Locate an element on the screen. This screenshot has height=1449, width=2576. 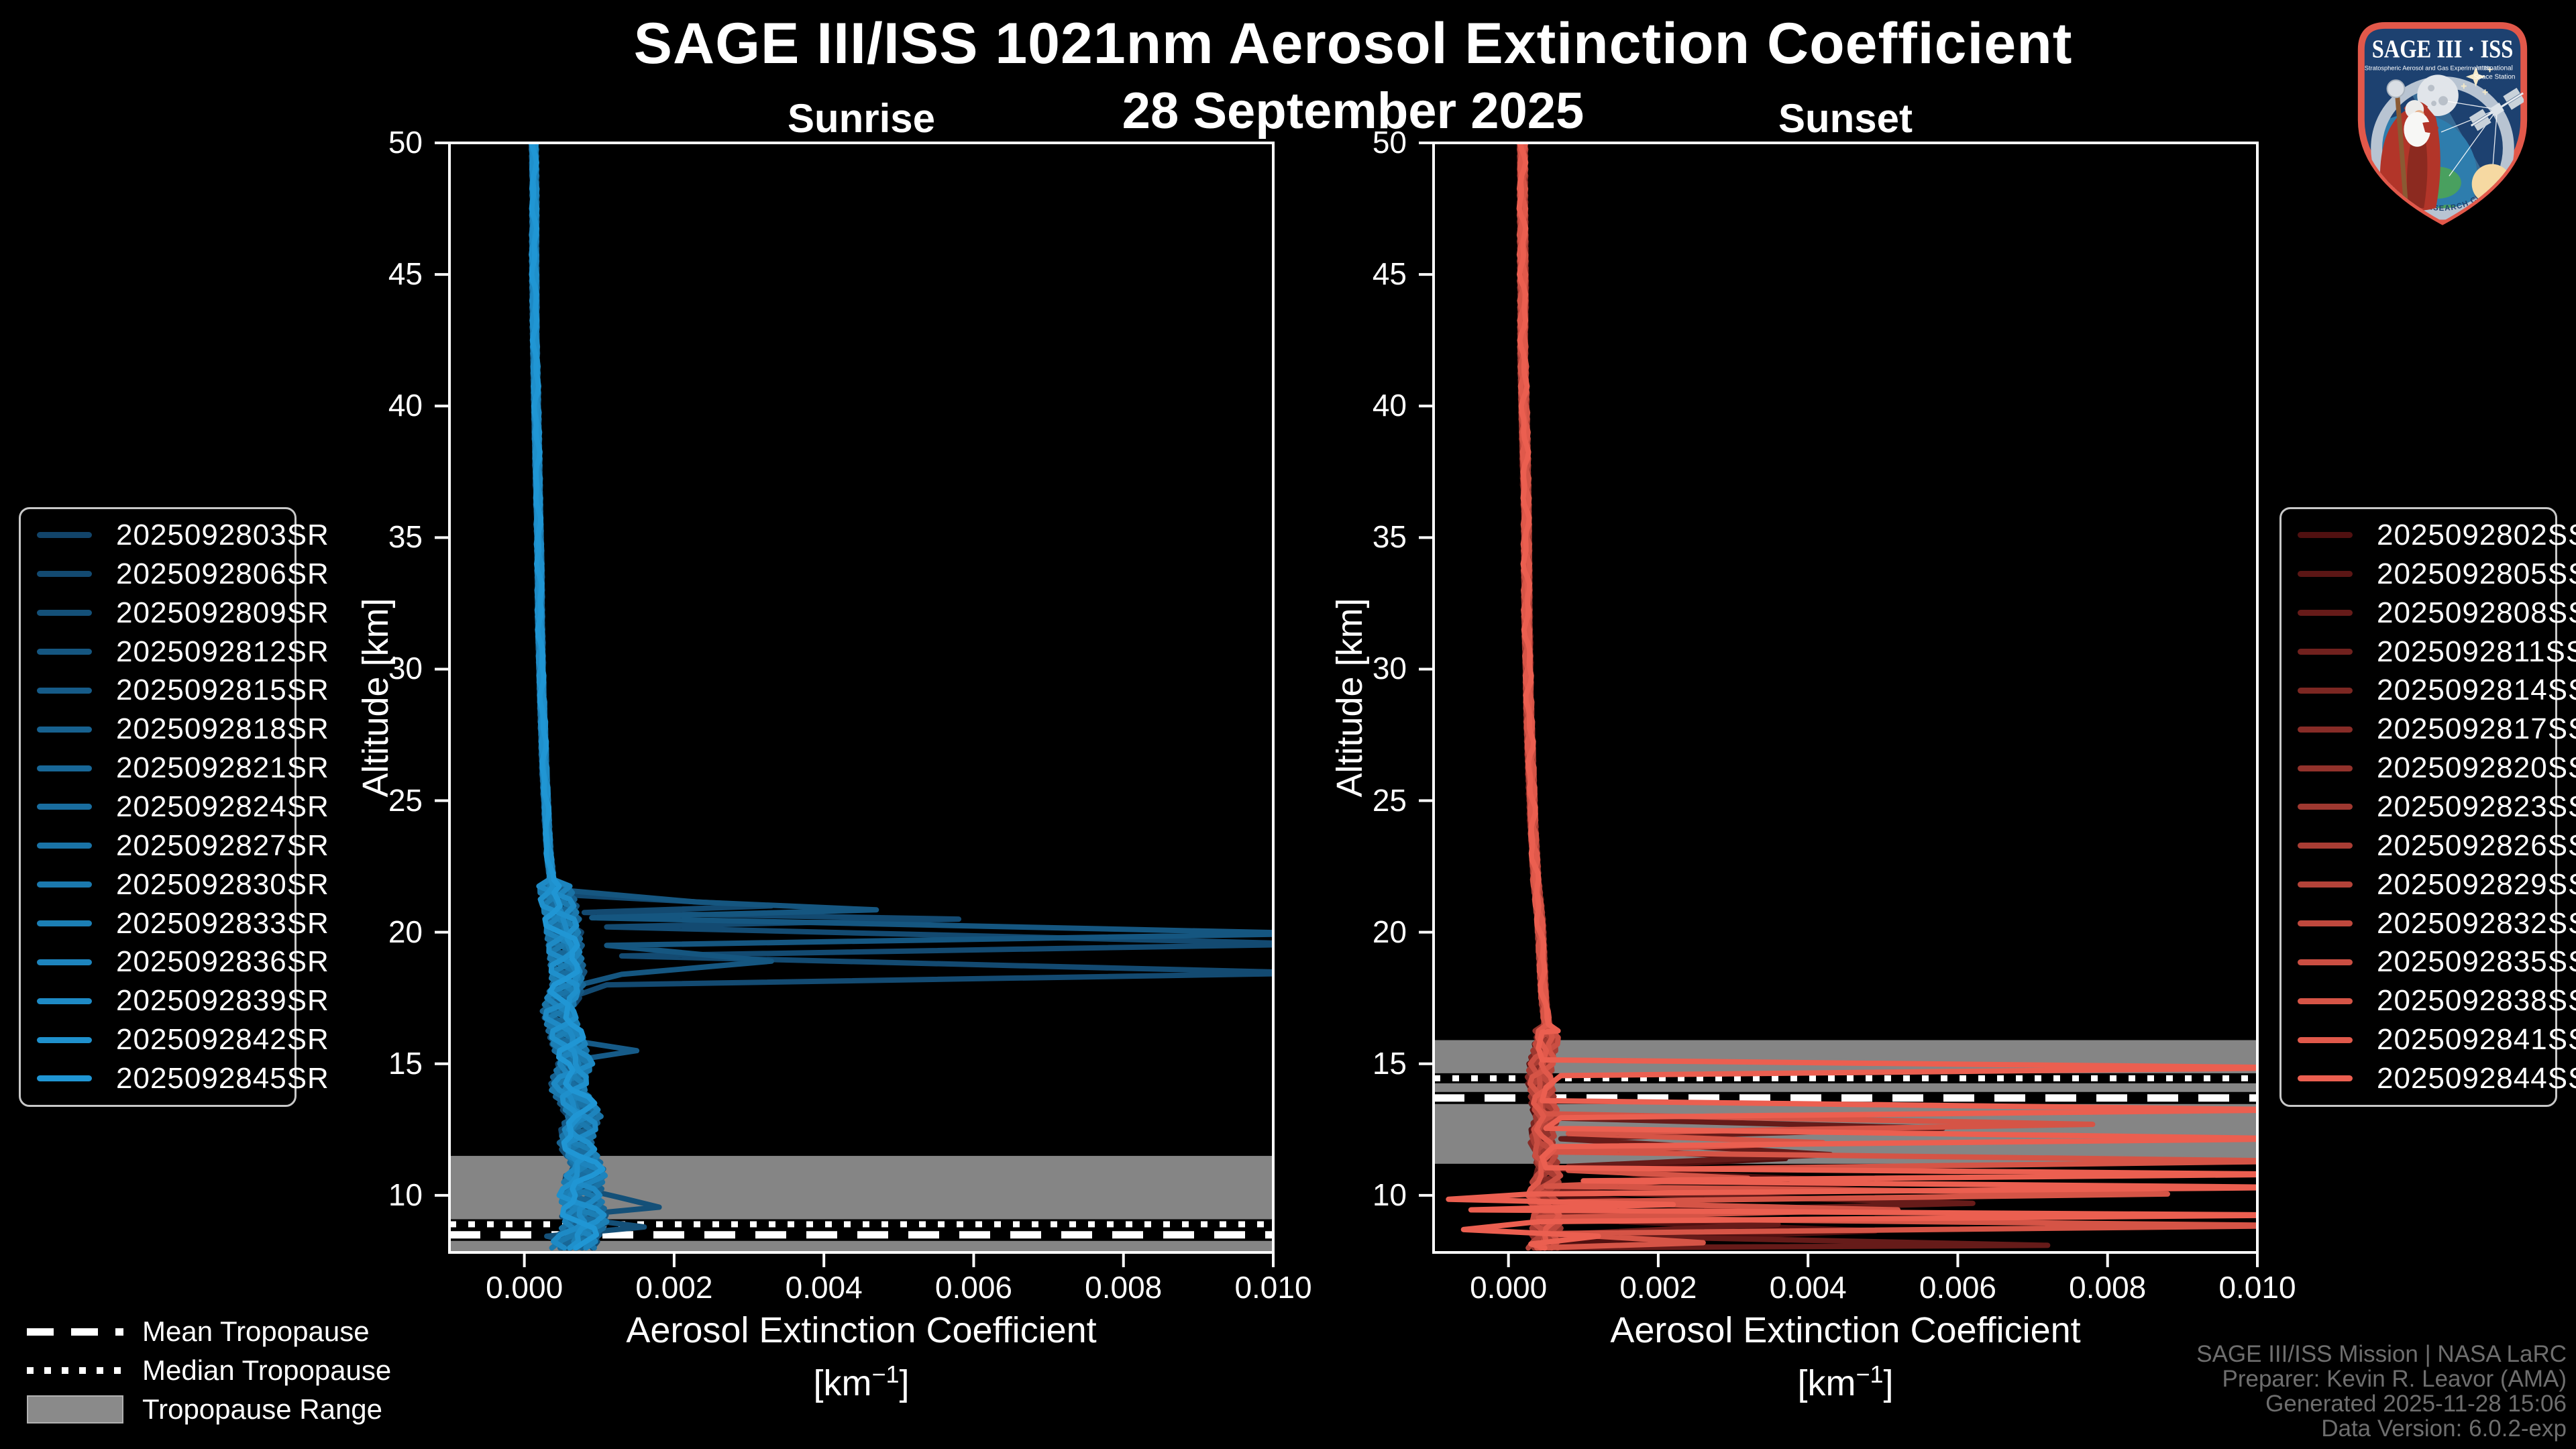
legend-row: 2025092803SR is located at coordinates (175, 535).